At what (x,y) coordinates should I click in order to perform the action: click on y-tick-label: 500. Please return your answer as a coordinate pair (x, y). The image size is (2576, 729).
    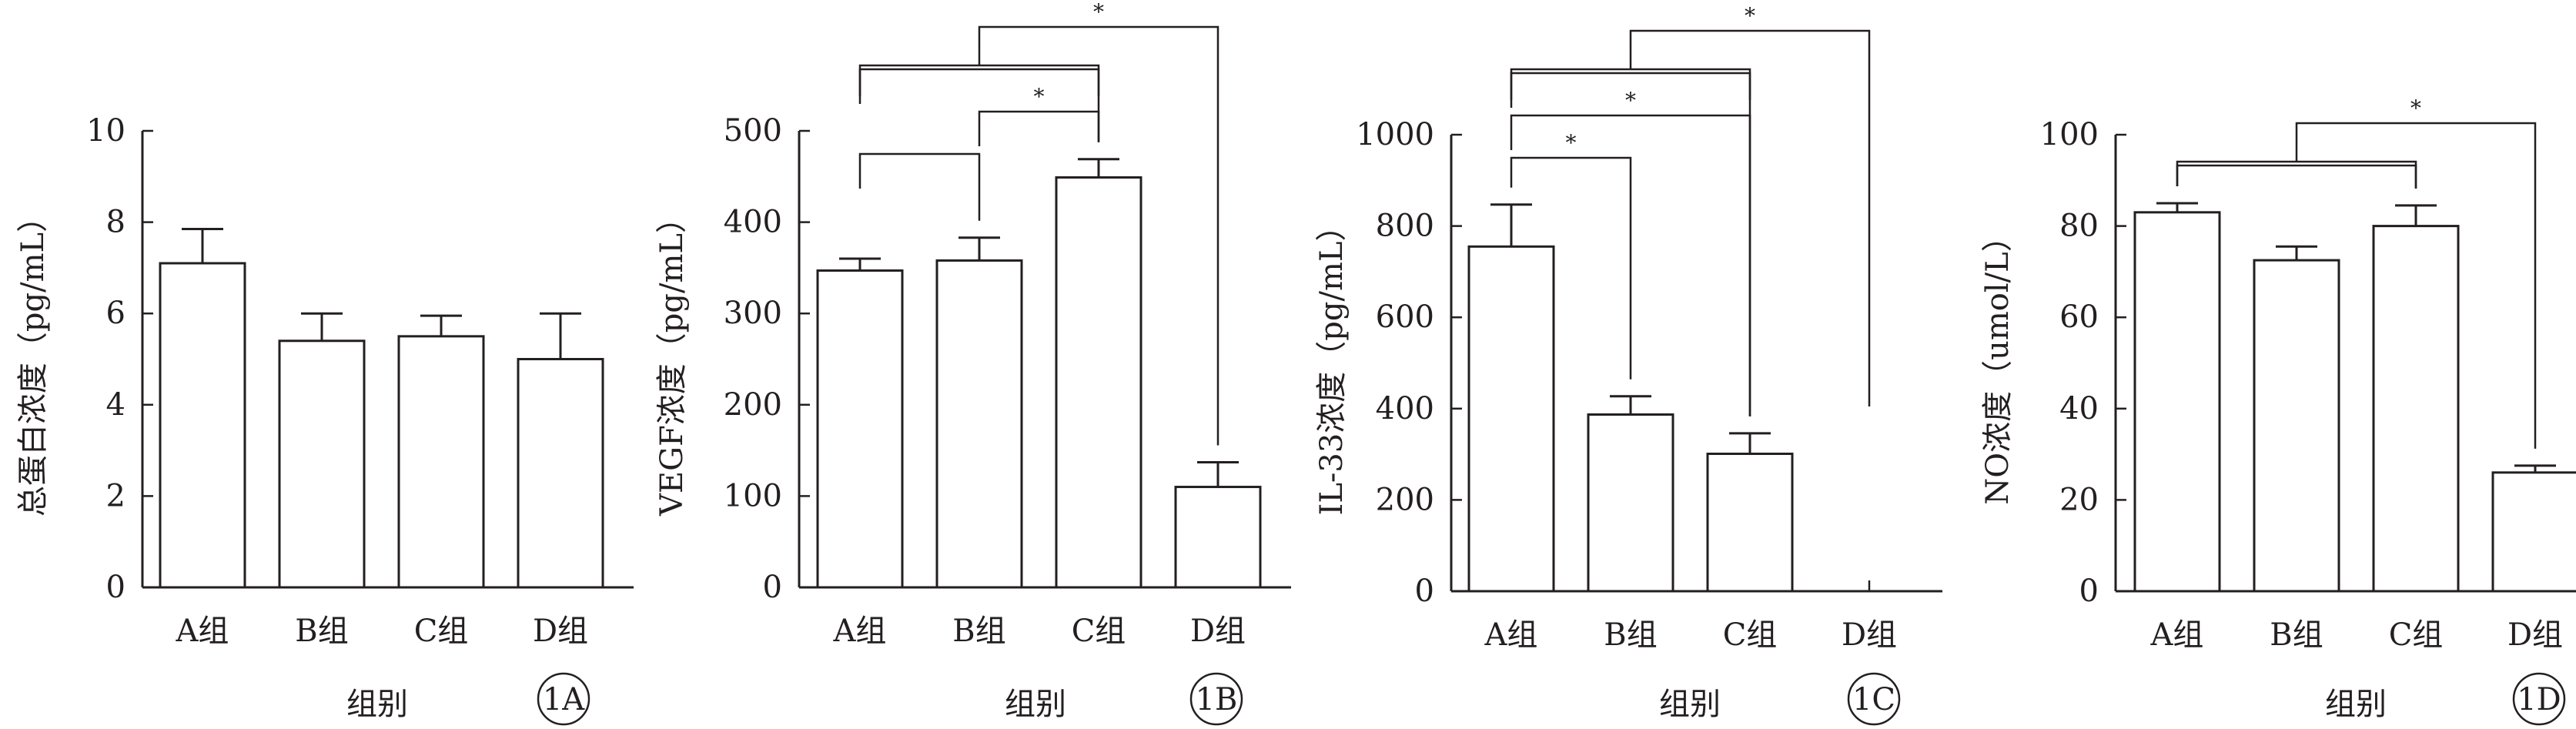
    Looking at the image, I should click on (753, 131).